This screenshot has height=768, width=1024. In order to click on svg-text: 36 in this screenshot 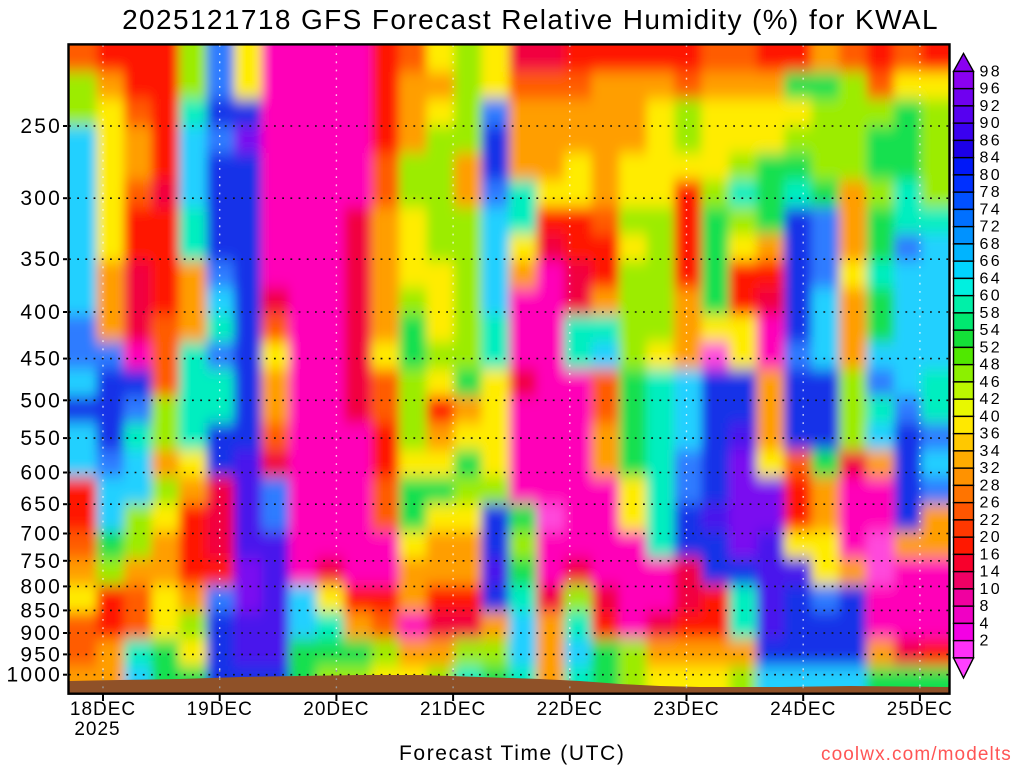, I will do `click(991, 434)`.